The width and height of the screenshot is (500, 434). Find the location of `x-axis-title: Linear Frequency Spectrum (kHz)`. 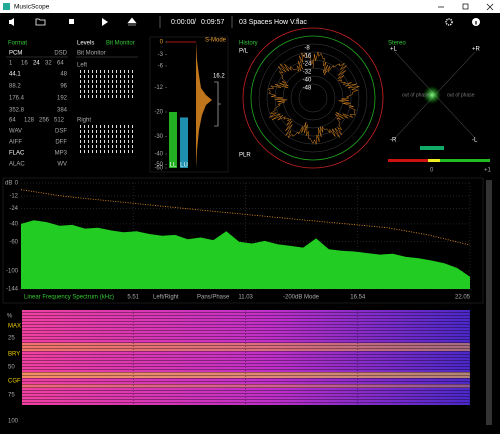

x-axis-title: Linear Frequency Spectrum (kHz) is located at coordinates (69, 298).